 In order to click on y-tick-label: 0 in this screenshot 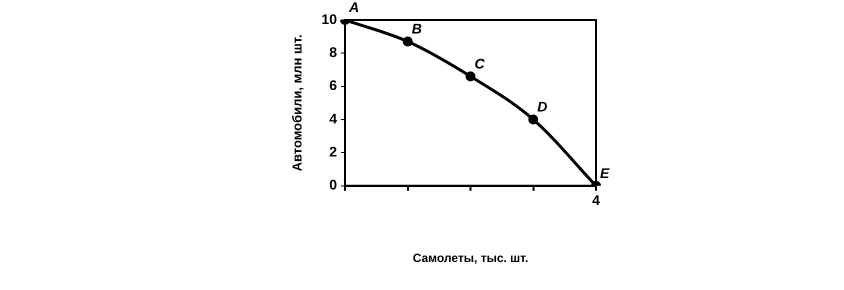, I will do `click(333, 184)`.